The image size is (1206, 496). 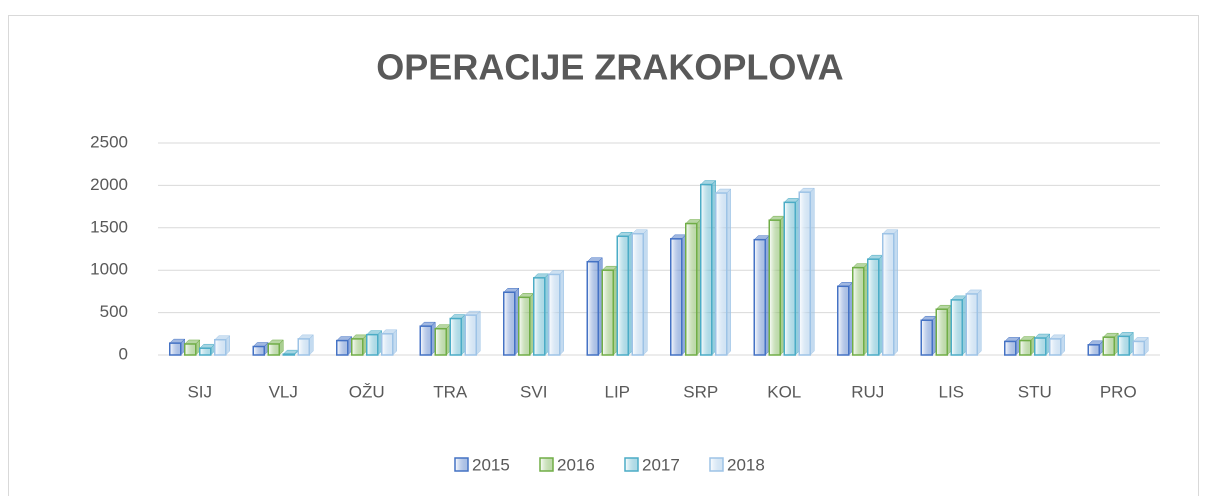 I want to click on x-tick-label: SVI, so click(x=533, y=391).